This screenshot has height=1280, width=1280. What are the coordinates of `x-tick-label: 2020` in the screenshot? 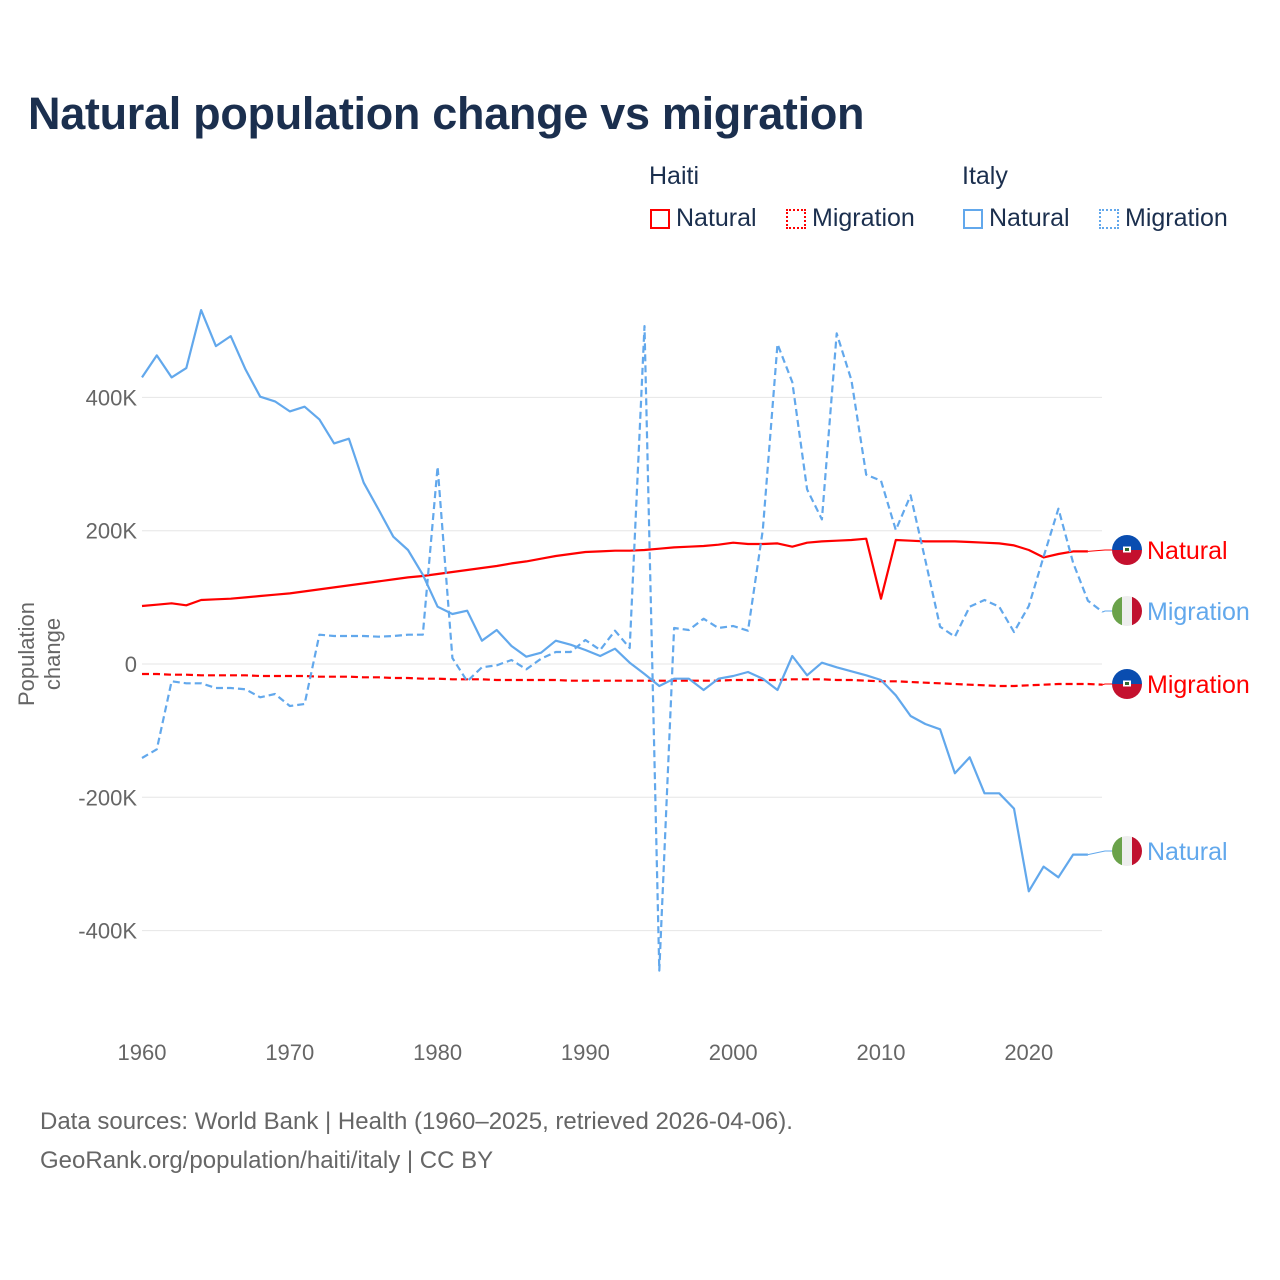 It's located at (1028, 1052).